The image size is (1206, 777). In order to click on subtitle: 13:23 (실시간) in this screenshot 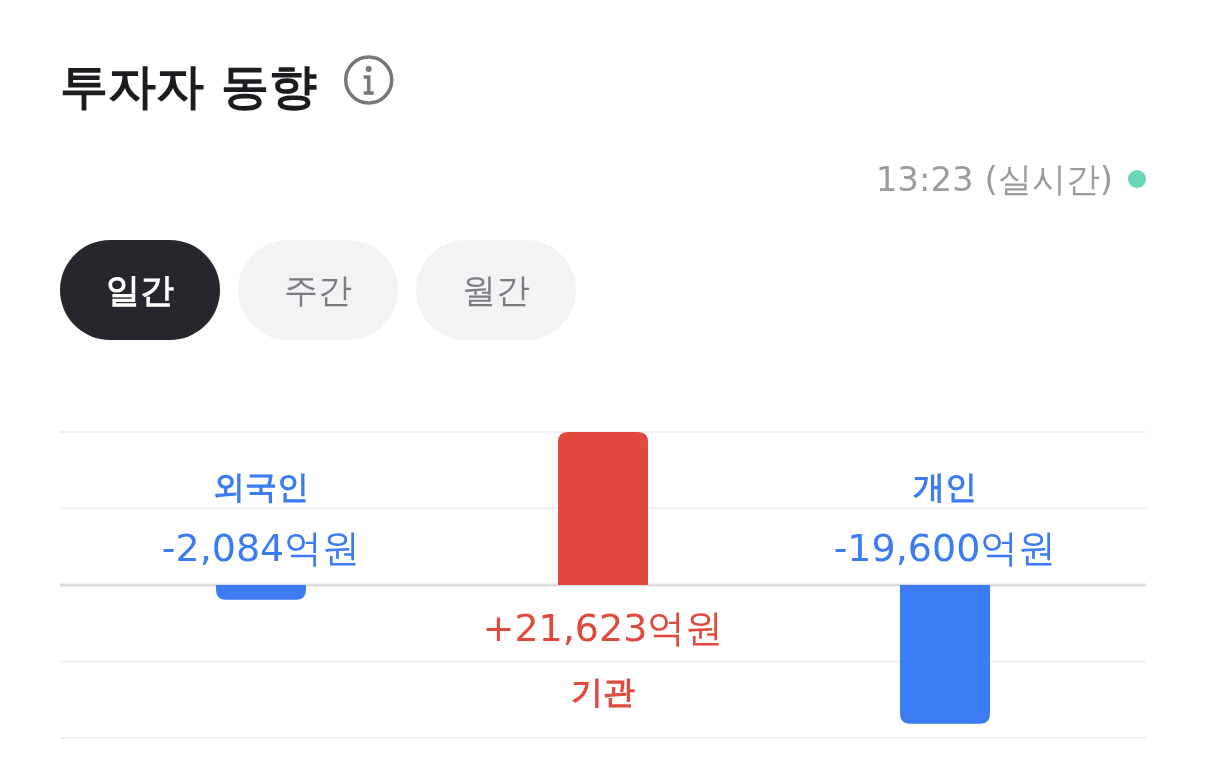, I will do `click(994, 179)`.